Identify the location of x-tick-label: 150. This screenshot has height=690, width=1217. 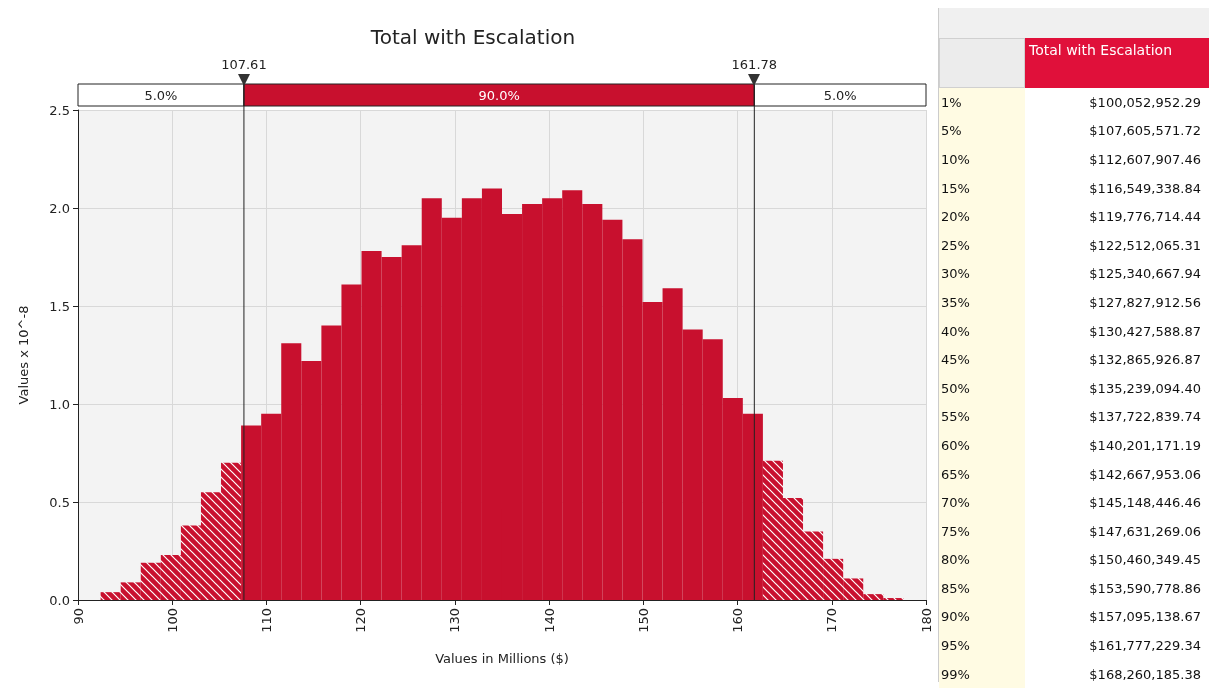
(643, 620).